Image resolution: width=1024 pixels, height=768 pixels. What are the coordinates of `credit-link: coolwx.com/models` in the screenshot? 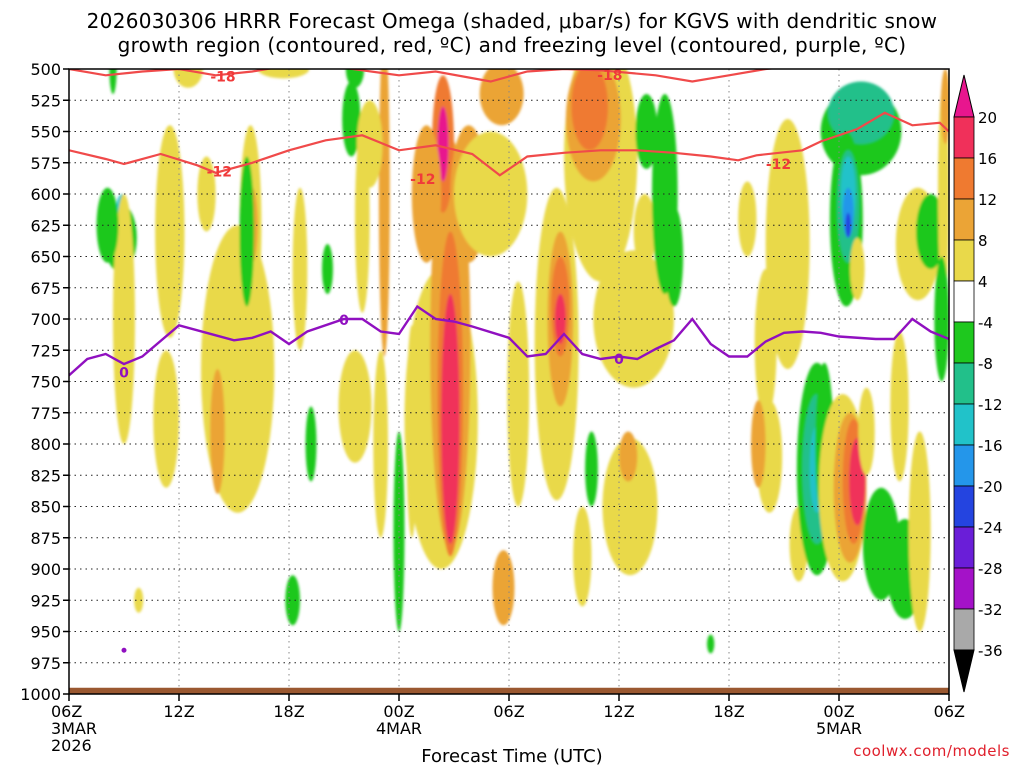 It's located at (931, 751).